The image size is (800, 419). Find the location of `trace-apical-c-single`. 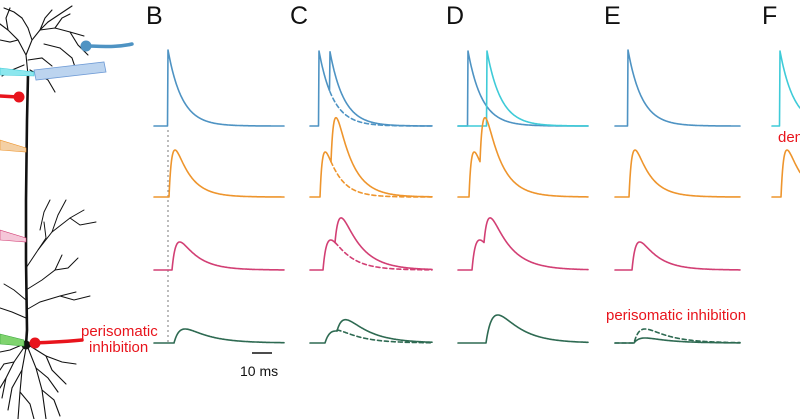

trace-apical-c-single is located at coordinates (381, 179).